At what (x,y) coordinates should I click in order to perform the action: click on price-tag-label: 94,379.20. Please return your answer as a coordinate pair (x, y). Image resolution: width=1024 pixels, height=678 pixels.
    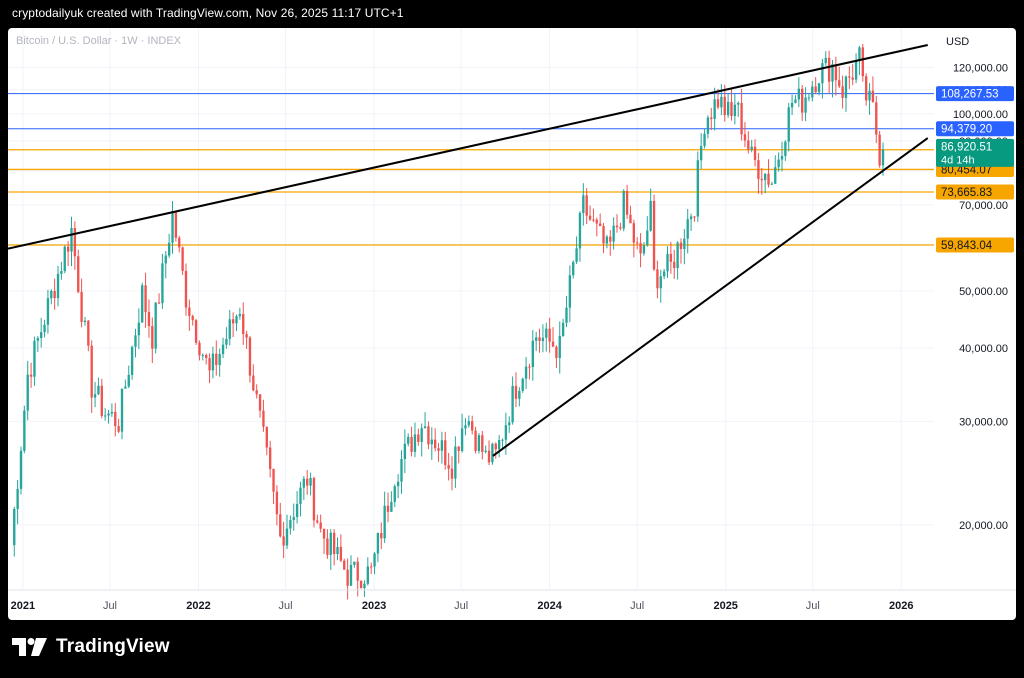
    Looking at the image, I should click on (966, 130).